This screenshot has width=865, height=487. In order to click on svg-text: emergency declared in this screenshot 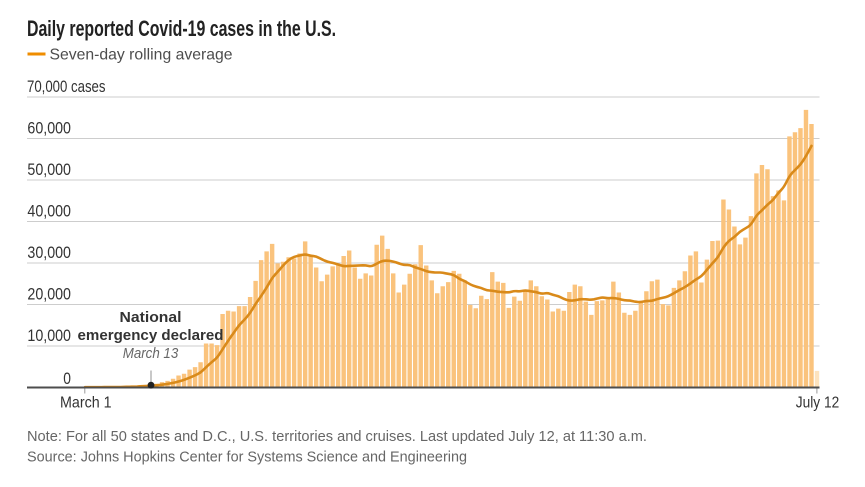, I will do `click(151, 336)`.